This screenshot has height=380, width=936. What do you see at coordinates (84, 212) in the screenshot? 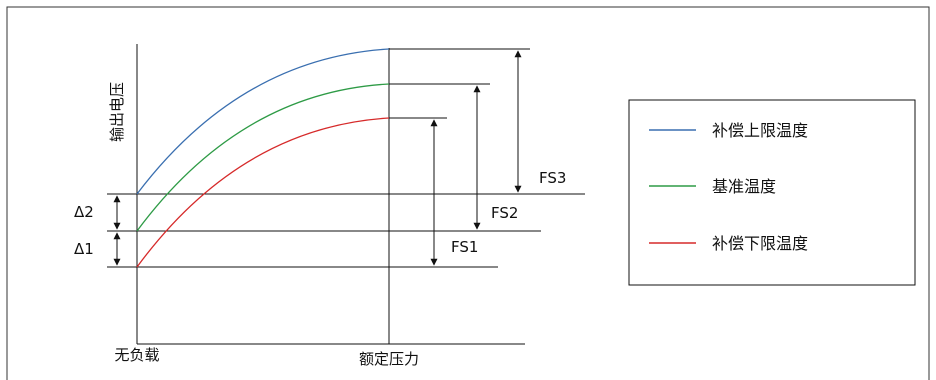
I see `delta2-label: Δ2` at bounding box center [84, 212].